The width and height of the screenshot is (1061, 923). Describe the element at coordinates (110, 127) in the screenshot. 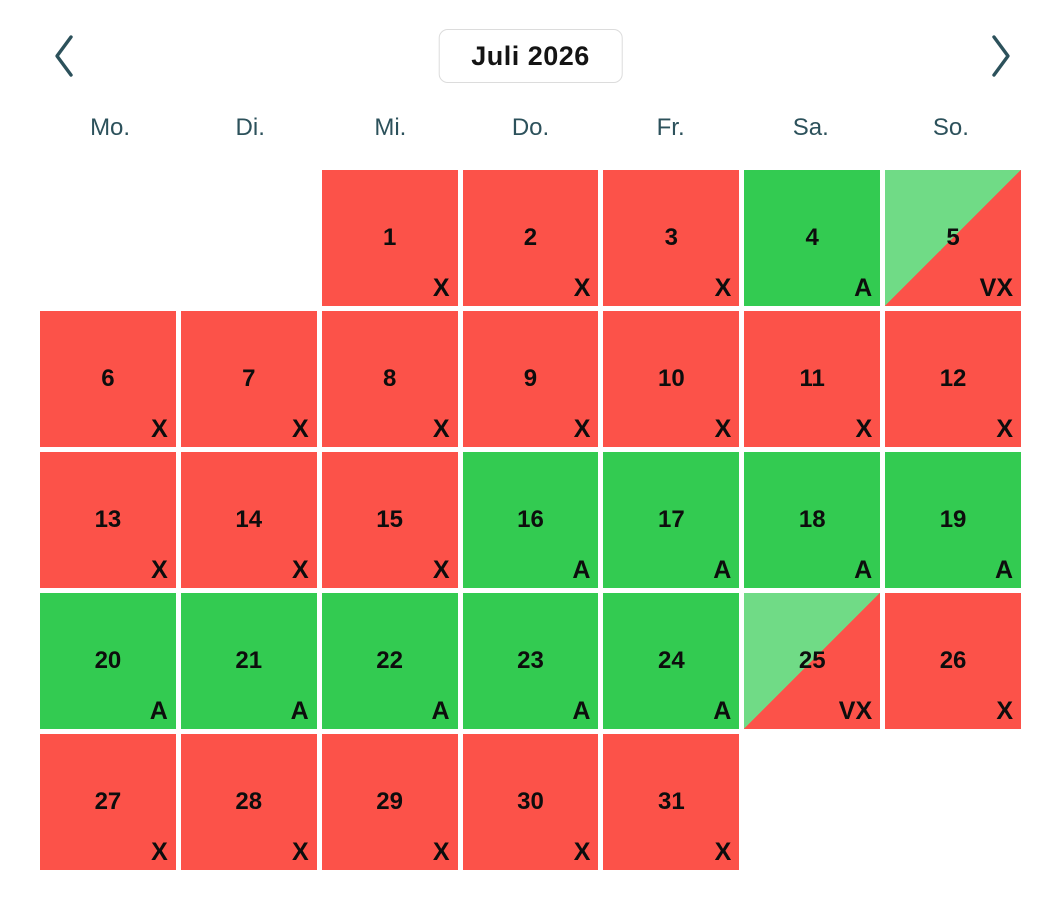

I see `weekday-label-mo: Mo.` at that location.